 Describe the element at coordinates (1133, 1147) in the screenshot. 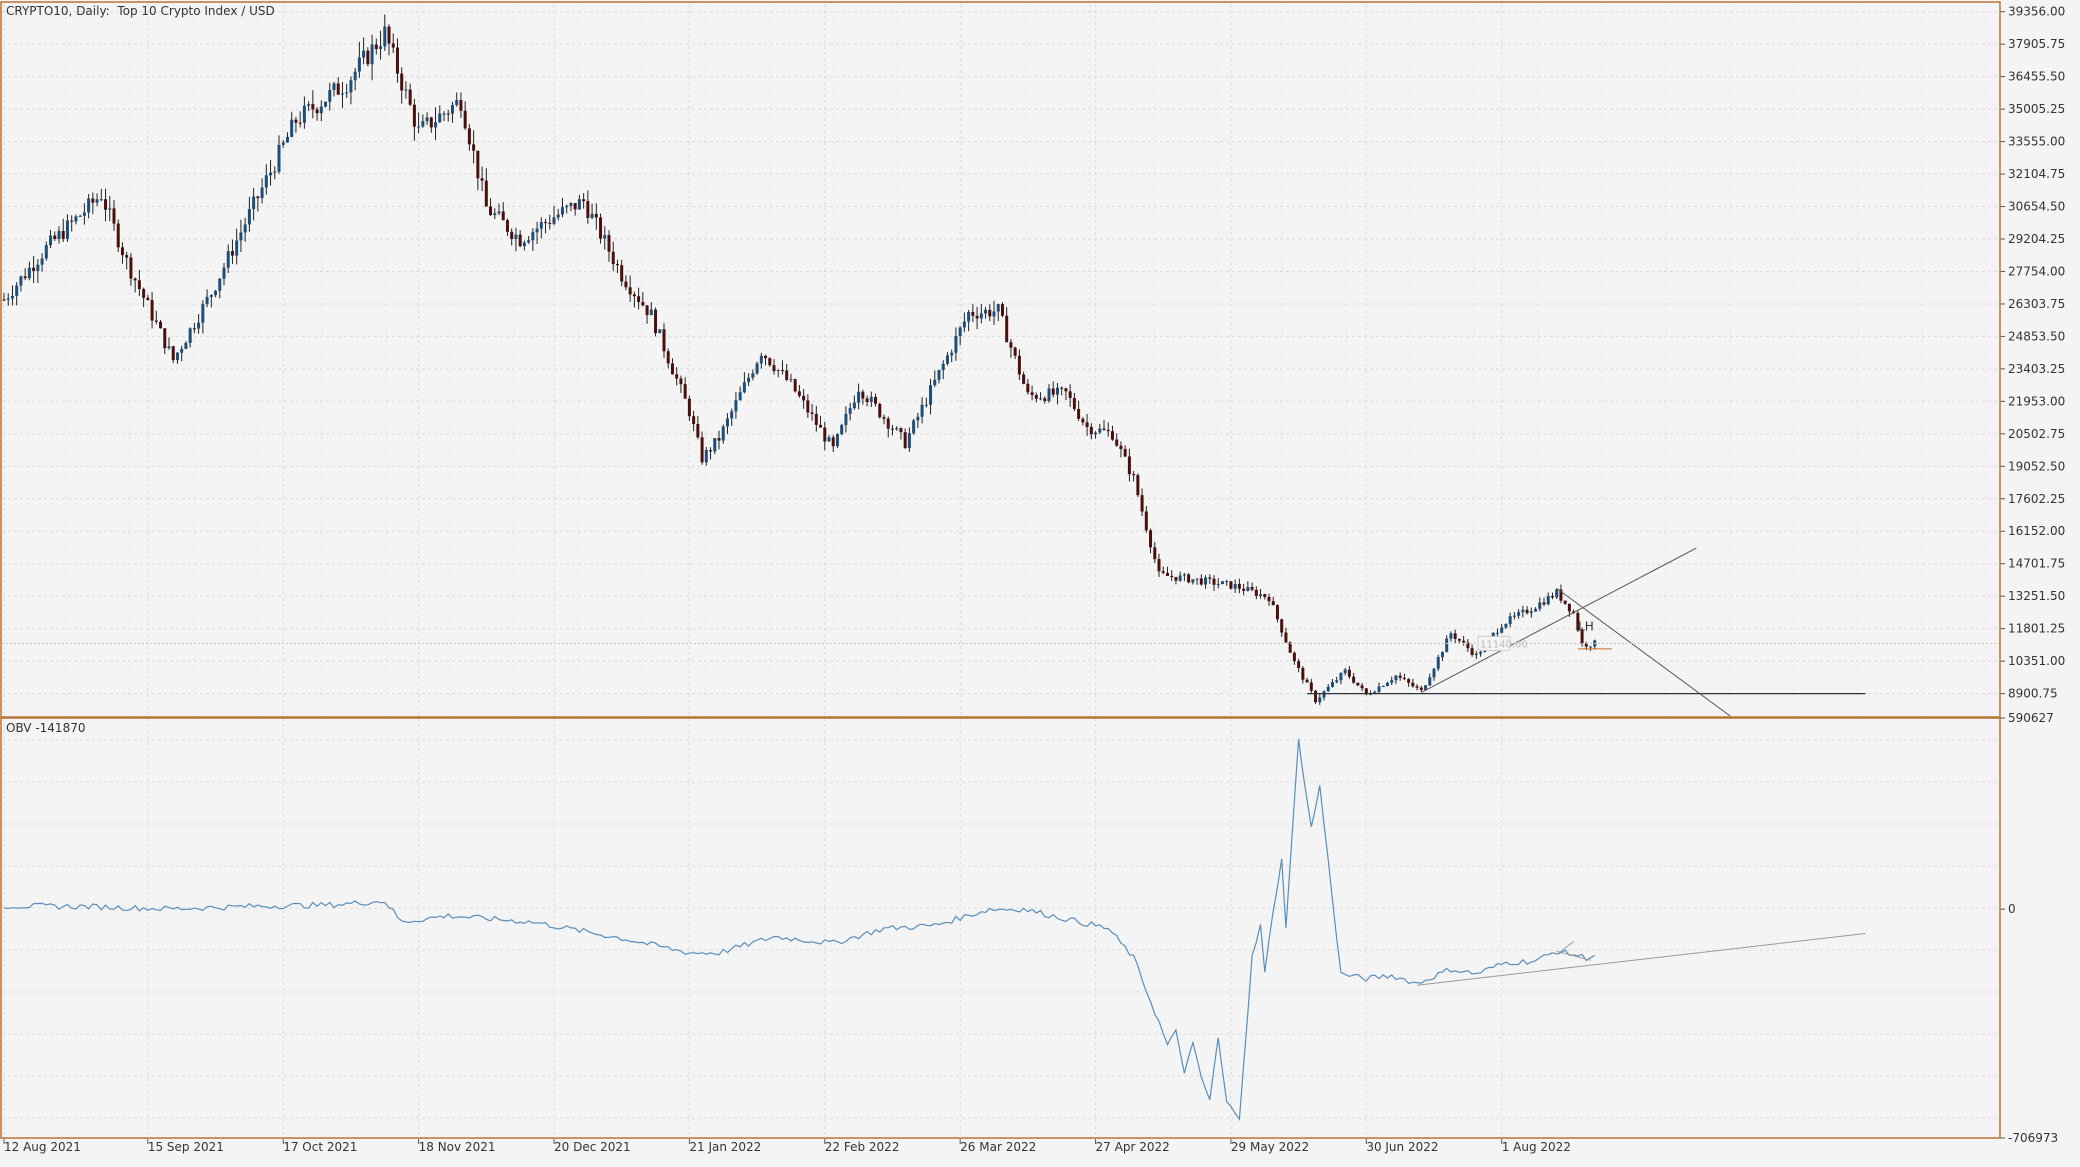

I see `x-tick-label: 27 Apr 2022` at that location.